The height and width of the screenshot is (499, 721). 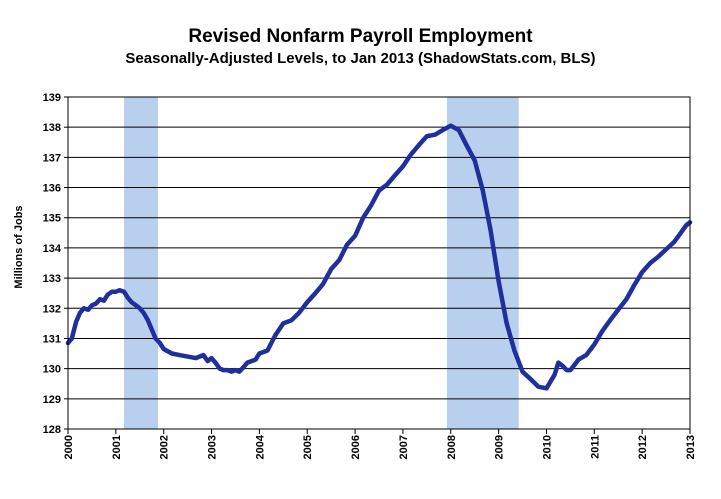 What do you see at coordinates (19, 246) in the screenshot?
I see `y-axis-label: Millions of Jobs` at bounding box center [19, 246].